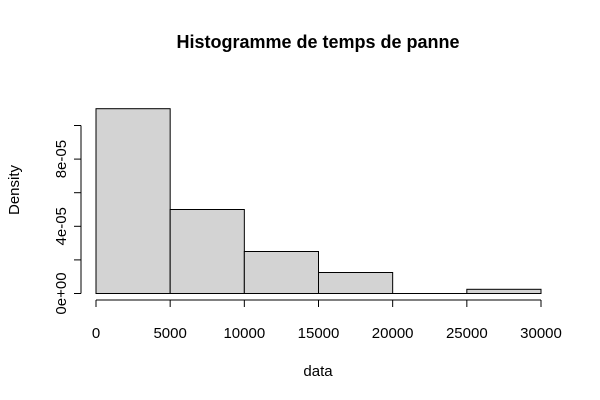  I want to click on y-axis-label: Density, so click(14, 189).